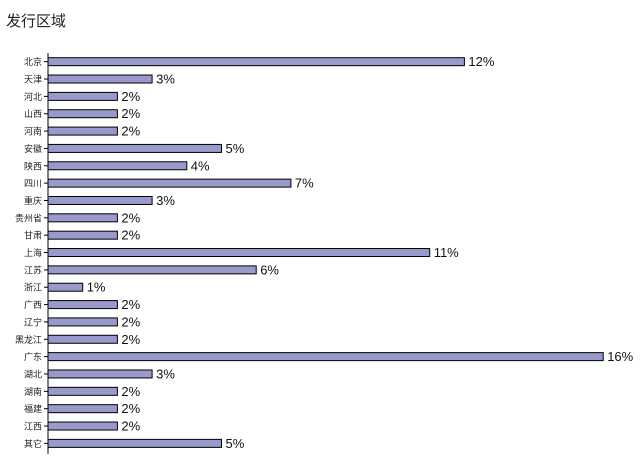  I want to click on category-label: 山西, so click(33, 114).